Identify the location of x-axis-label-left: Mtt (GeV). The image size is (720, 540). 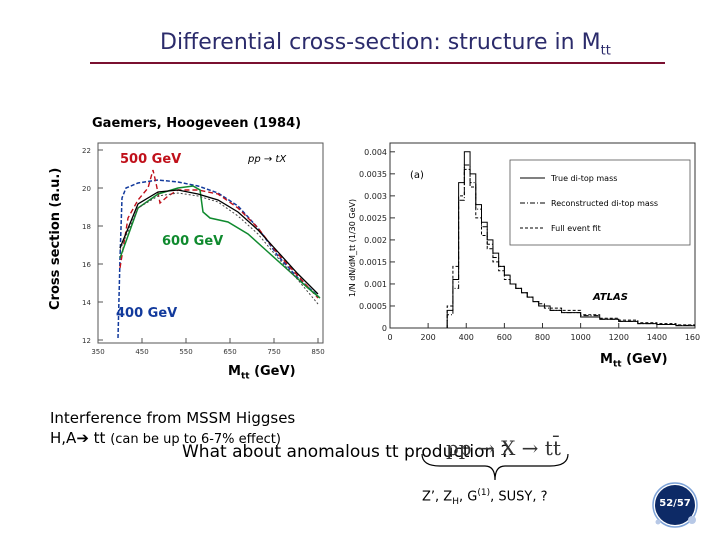
(262, 373).